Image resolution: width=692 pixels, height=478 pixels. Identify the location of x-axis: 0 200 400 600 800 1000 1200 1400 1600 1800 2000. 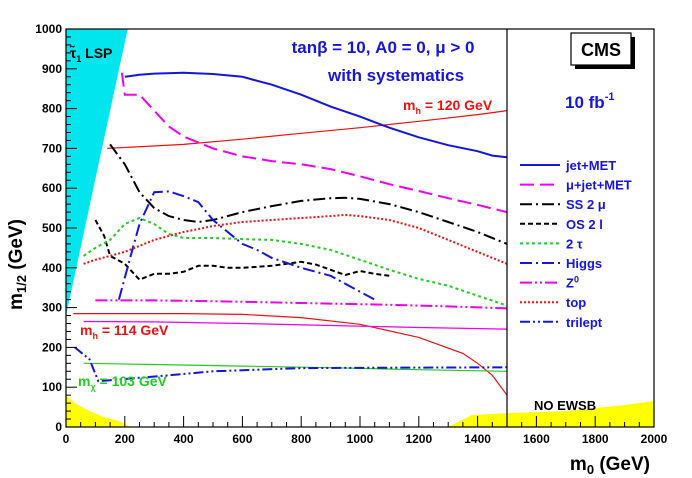
(365, 431).